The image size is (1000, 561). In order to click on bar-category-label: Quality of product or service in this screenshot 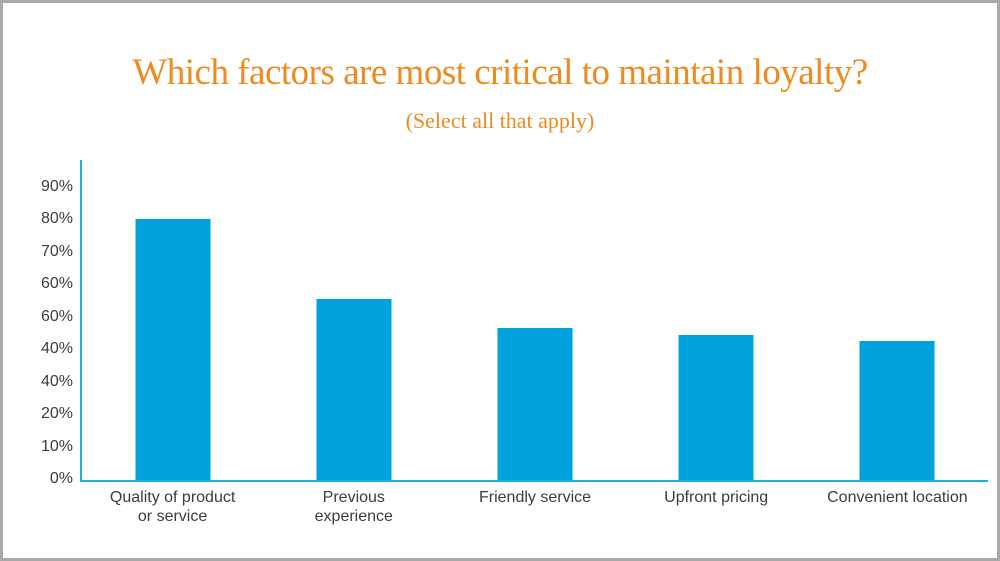, I will do `click(172, 507)`.